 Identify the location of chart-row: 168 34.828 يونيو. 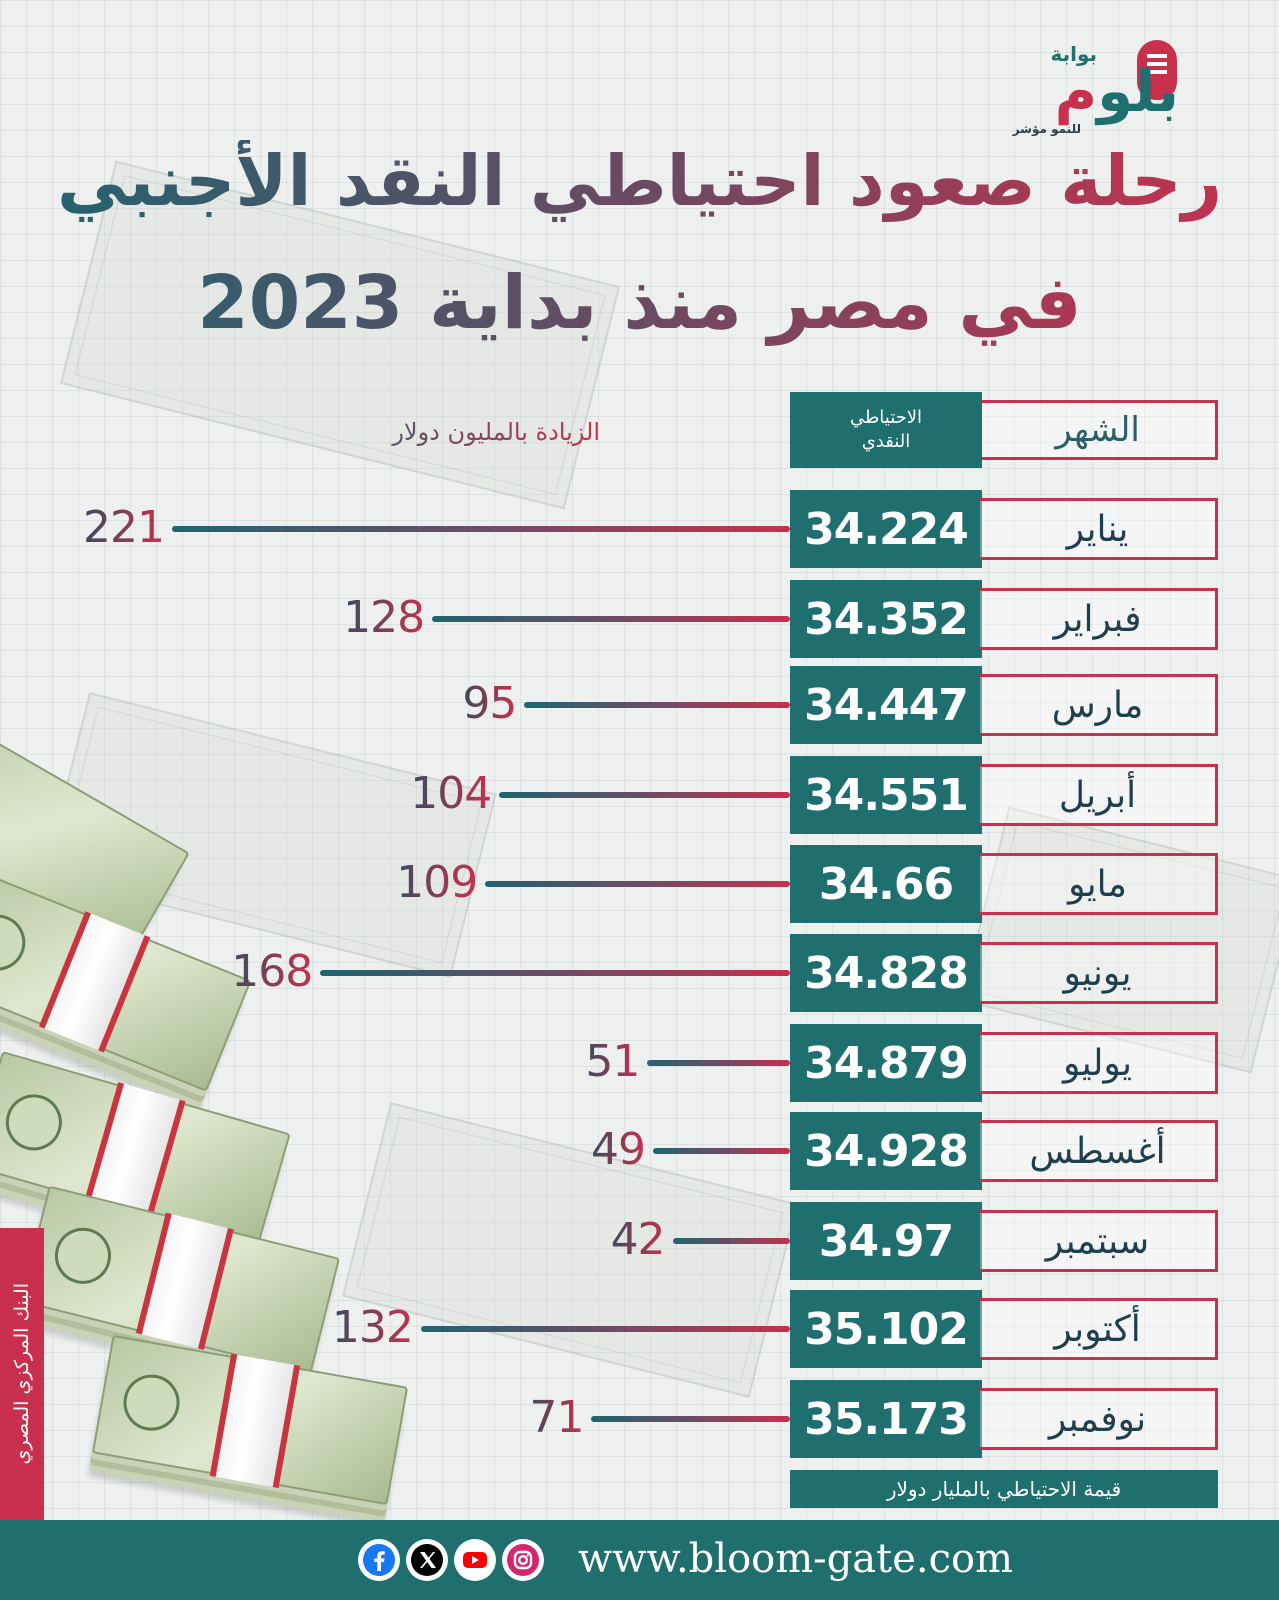
(639, 973).